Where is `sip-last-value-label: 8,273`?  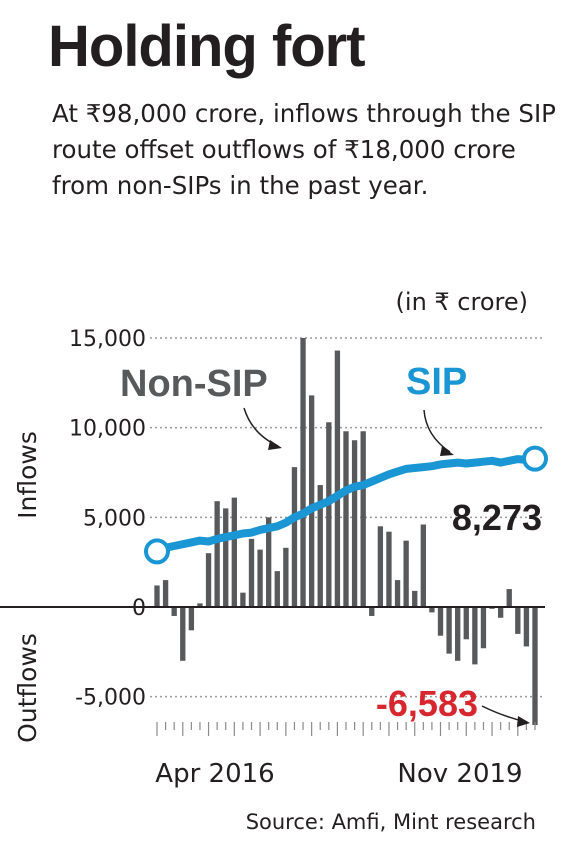
sip-last-value-label: 8,273 is located at coordinates (497, 517).